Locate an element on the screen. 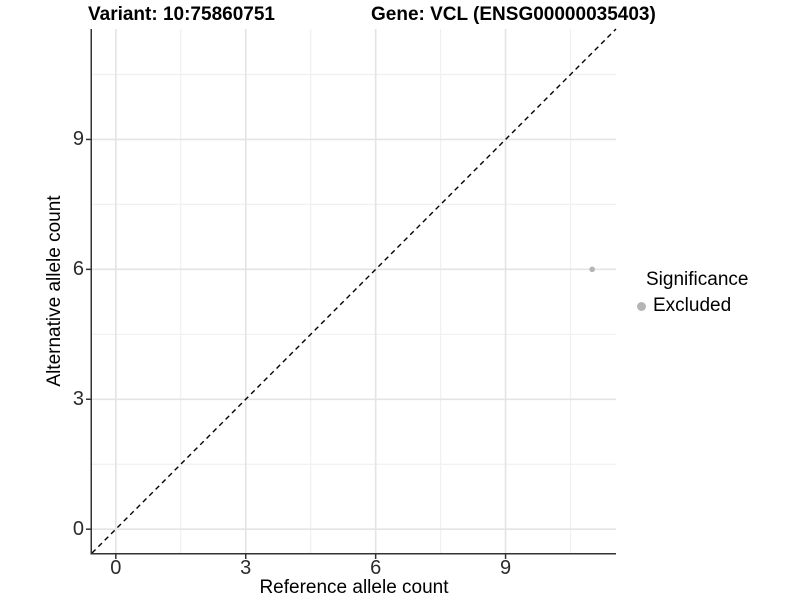  x-axis-title: Reference allele count is located at coordinates (354, 587).